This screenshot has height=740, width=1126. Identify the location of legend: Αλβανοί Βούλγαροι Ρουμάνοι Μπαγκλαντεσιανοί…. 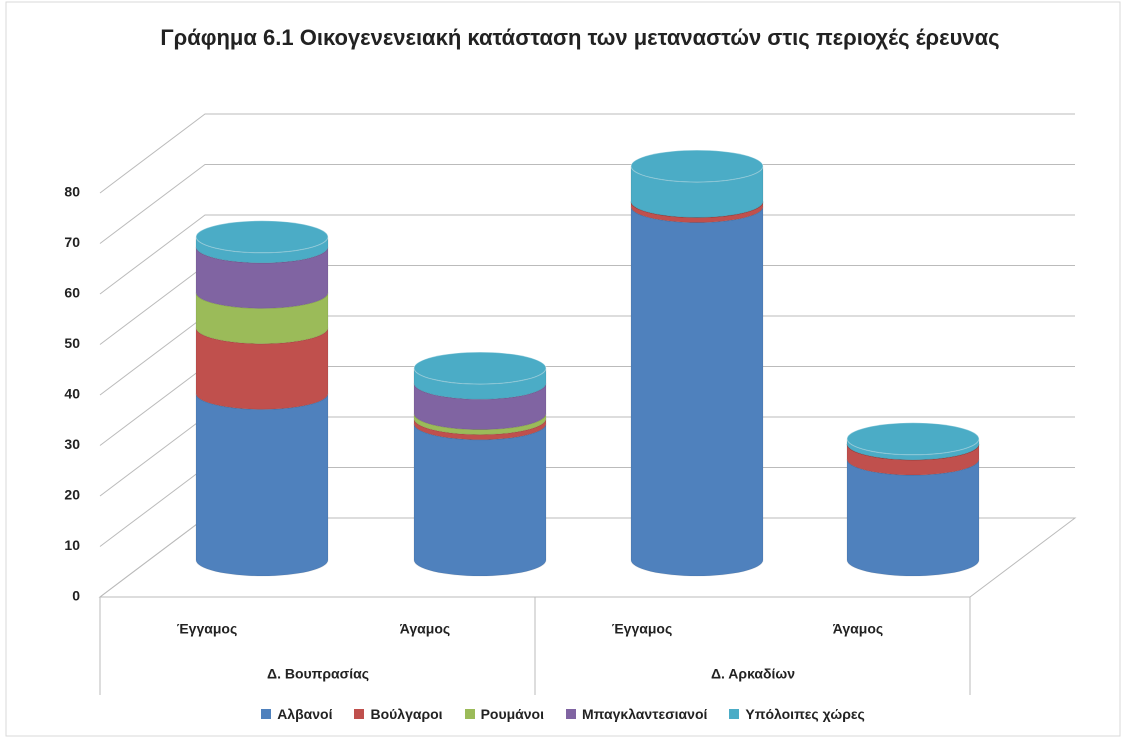
(563, 714).